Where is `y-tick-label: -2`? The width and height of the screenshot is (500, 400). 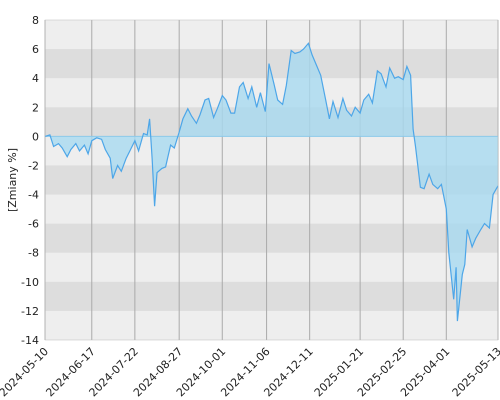
y-tick-label: -2 is located at coordinates (33, 165).